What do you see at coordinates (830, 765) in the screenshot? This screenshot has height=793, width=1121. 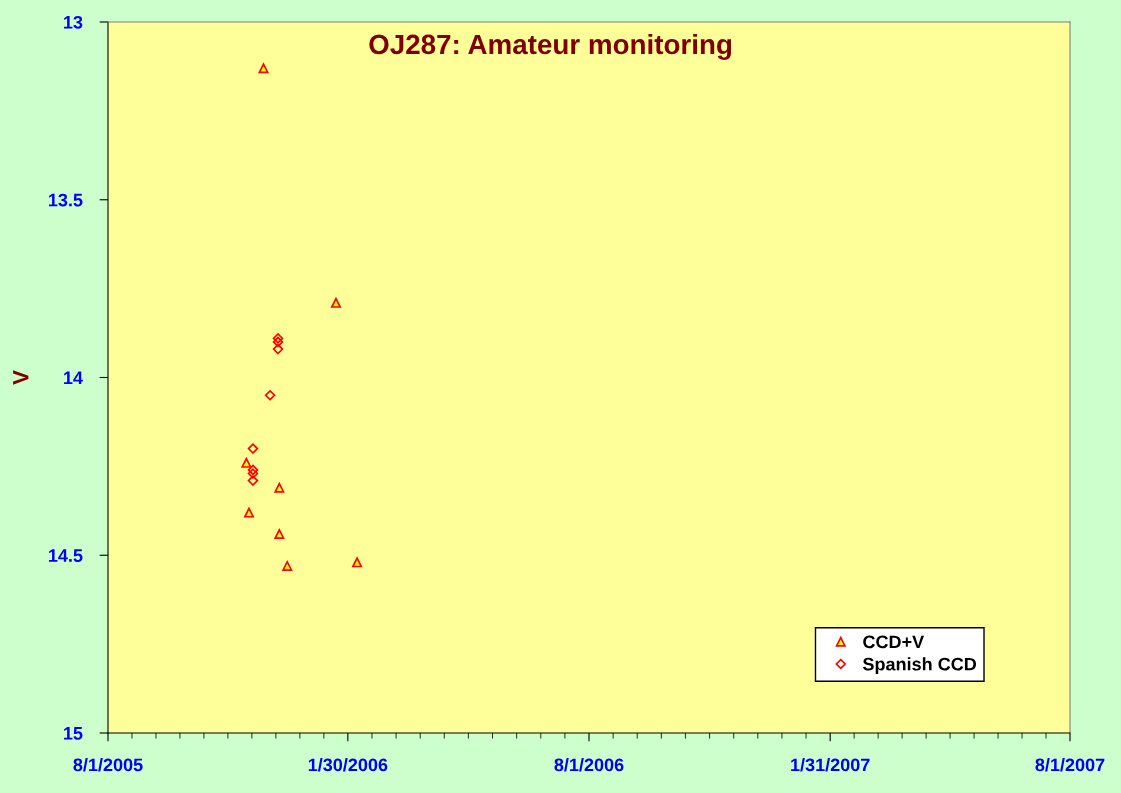 I see `x-tick-label: 1/31/2007` at bounding box center [830, 765].